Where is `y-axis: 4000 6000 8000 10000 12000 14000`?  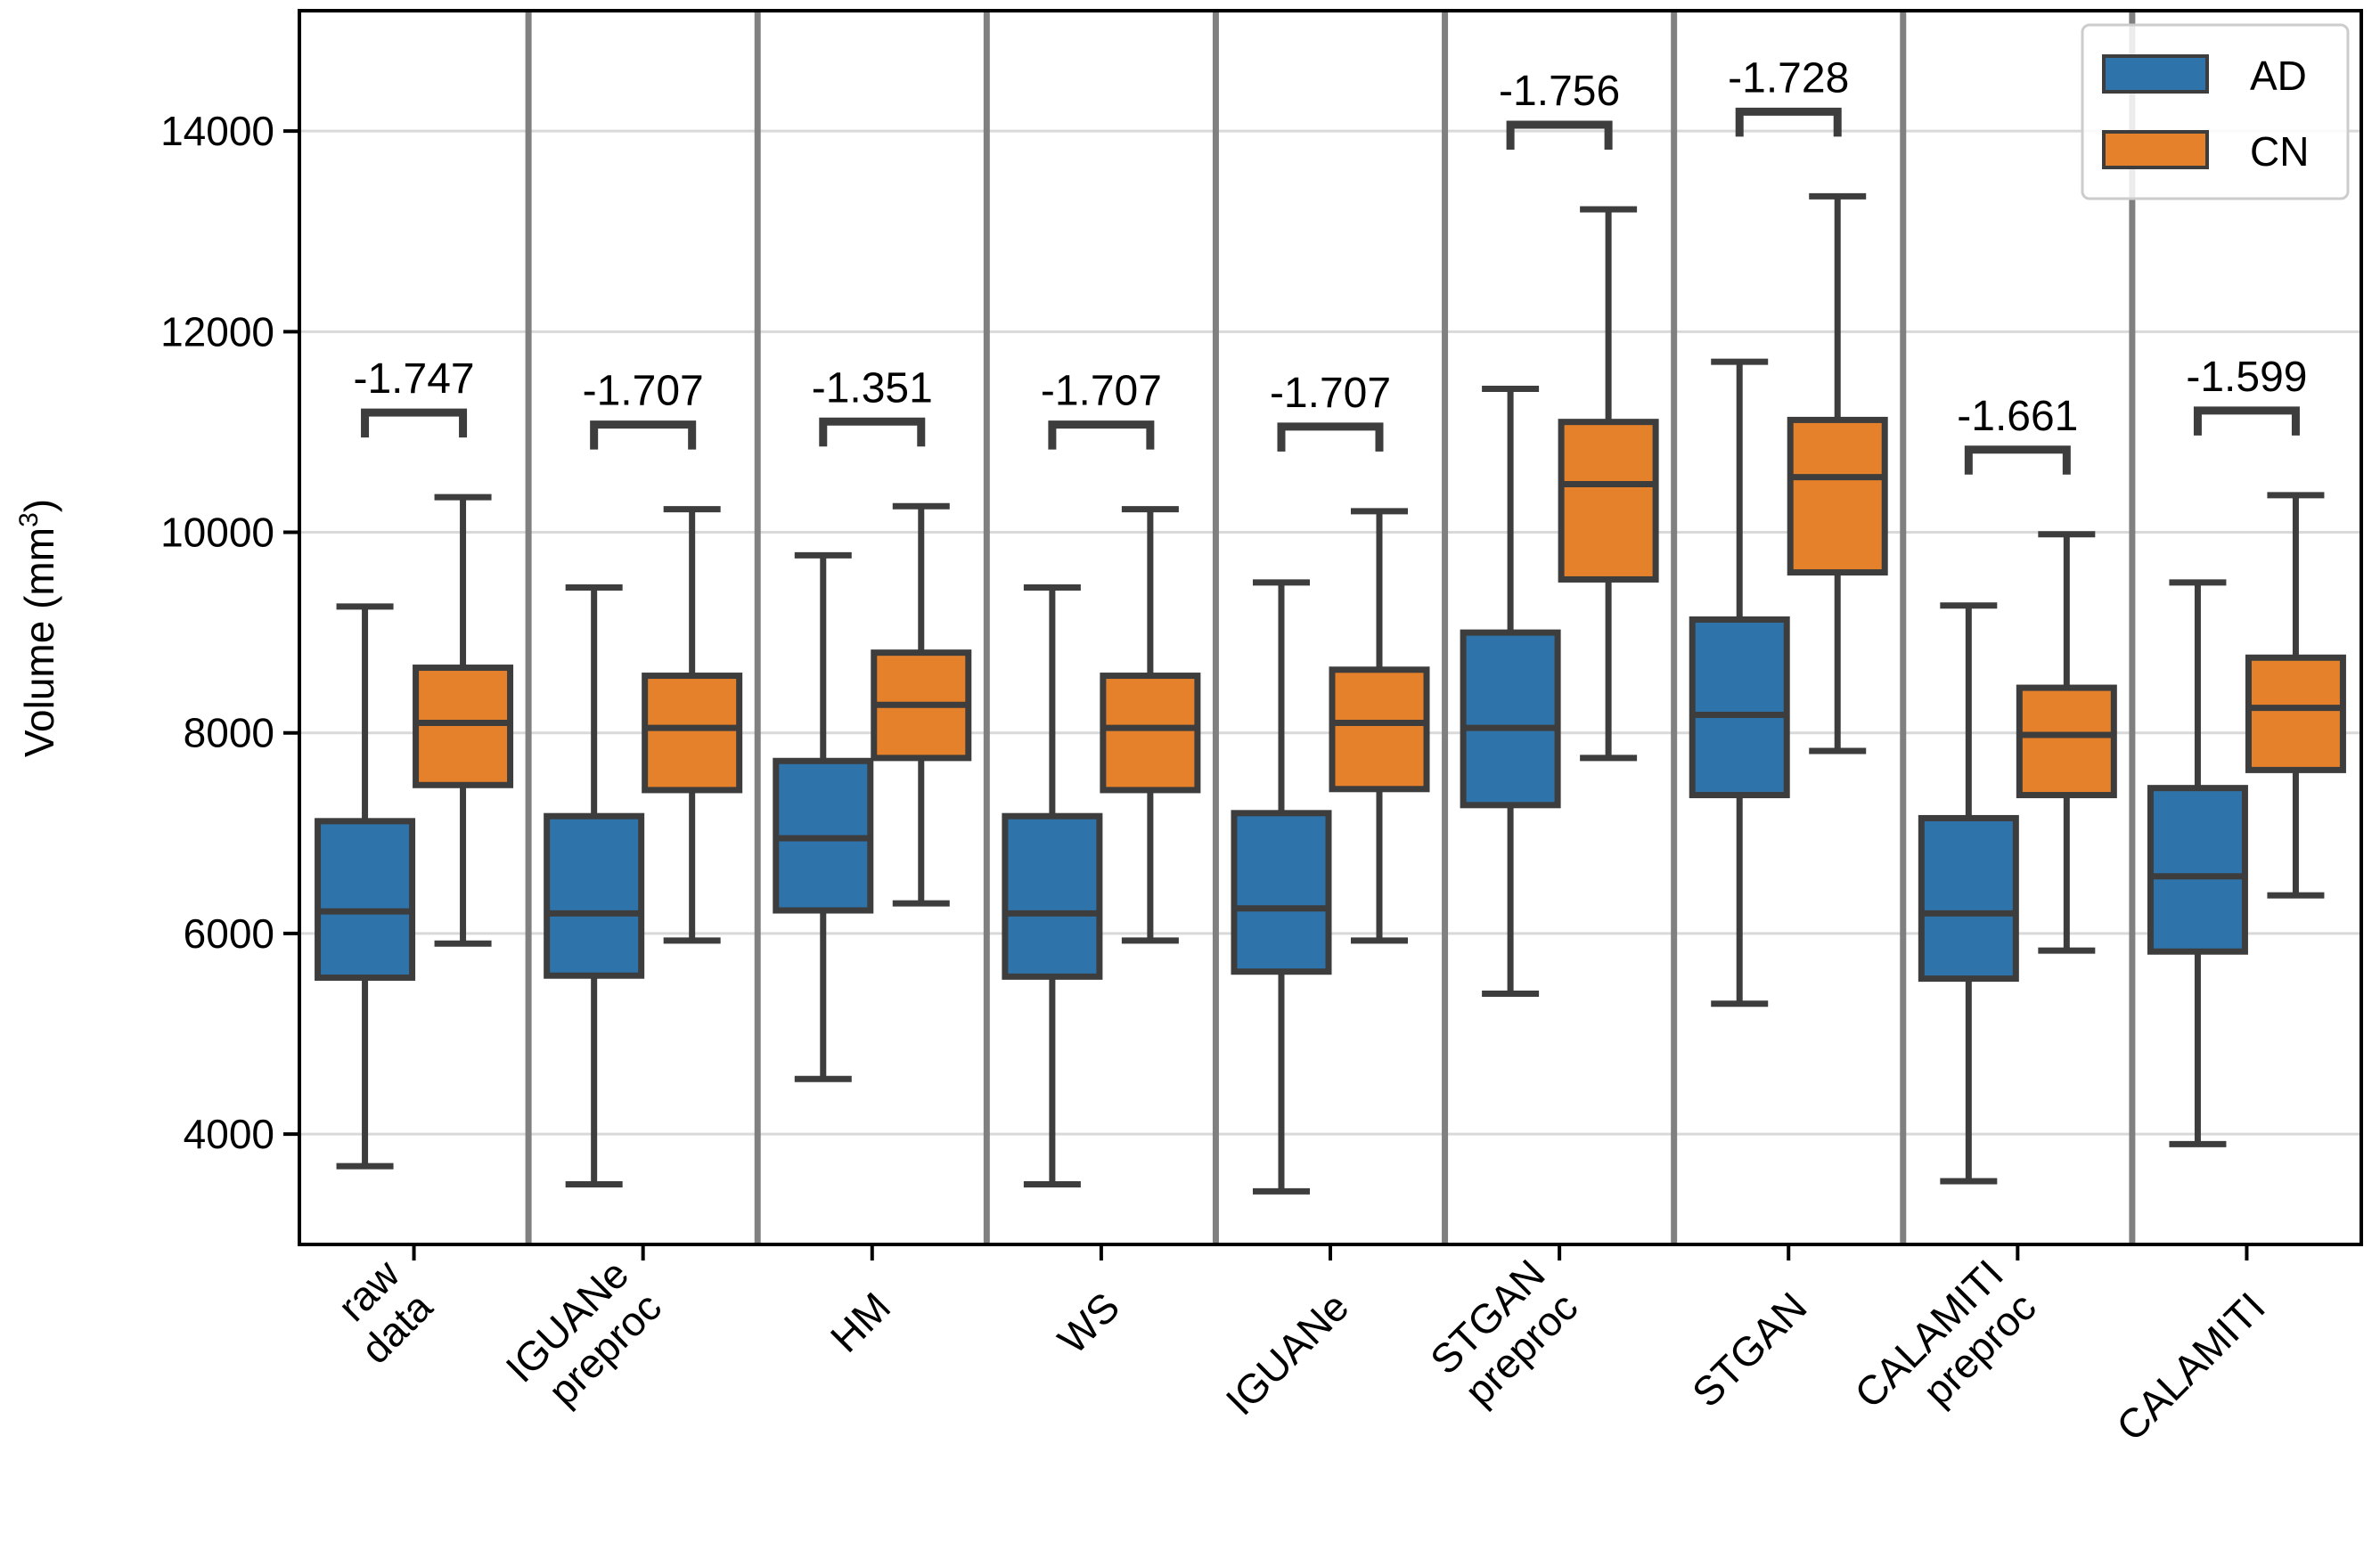
y-axis: 4000 6000 8000 10000 12000 14000 is located at coordinates (230, 632).